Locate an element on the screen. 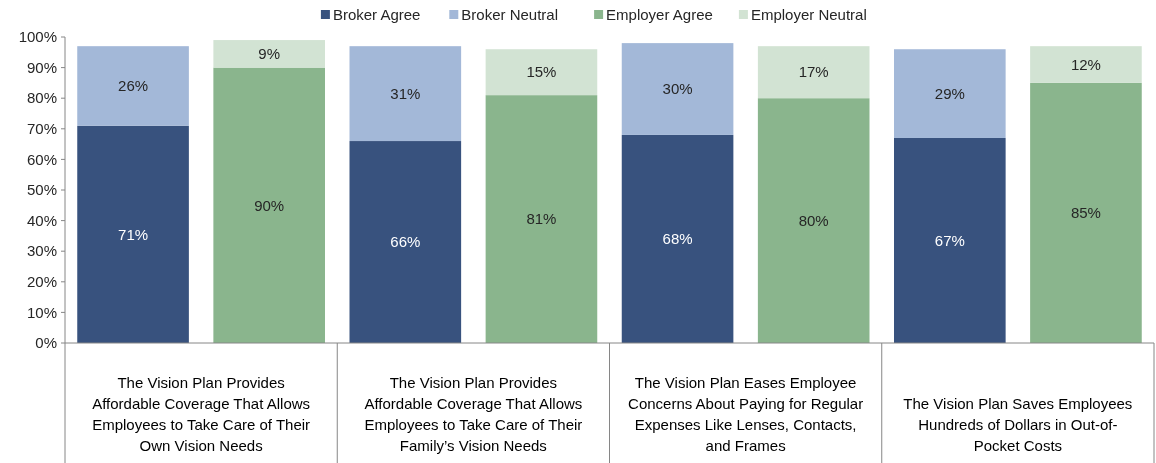 The width and height of the screenshot is (1156, 463). data-label: 15% is located at coordinates (541, 72).